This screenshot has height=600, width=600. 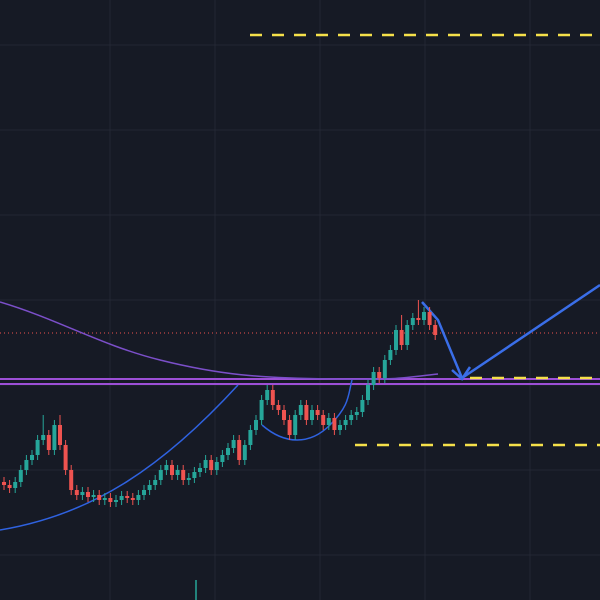 I want to click on handle-curve, so click(x=307, y=410).